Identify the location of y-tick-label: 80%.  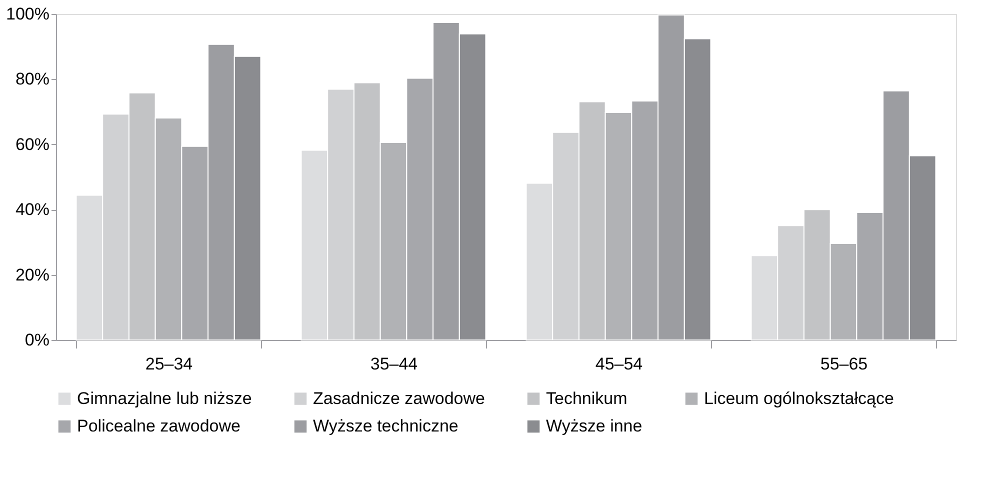
(32, 79).